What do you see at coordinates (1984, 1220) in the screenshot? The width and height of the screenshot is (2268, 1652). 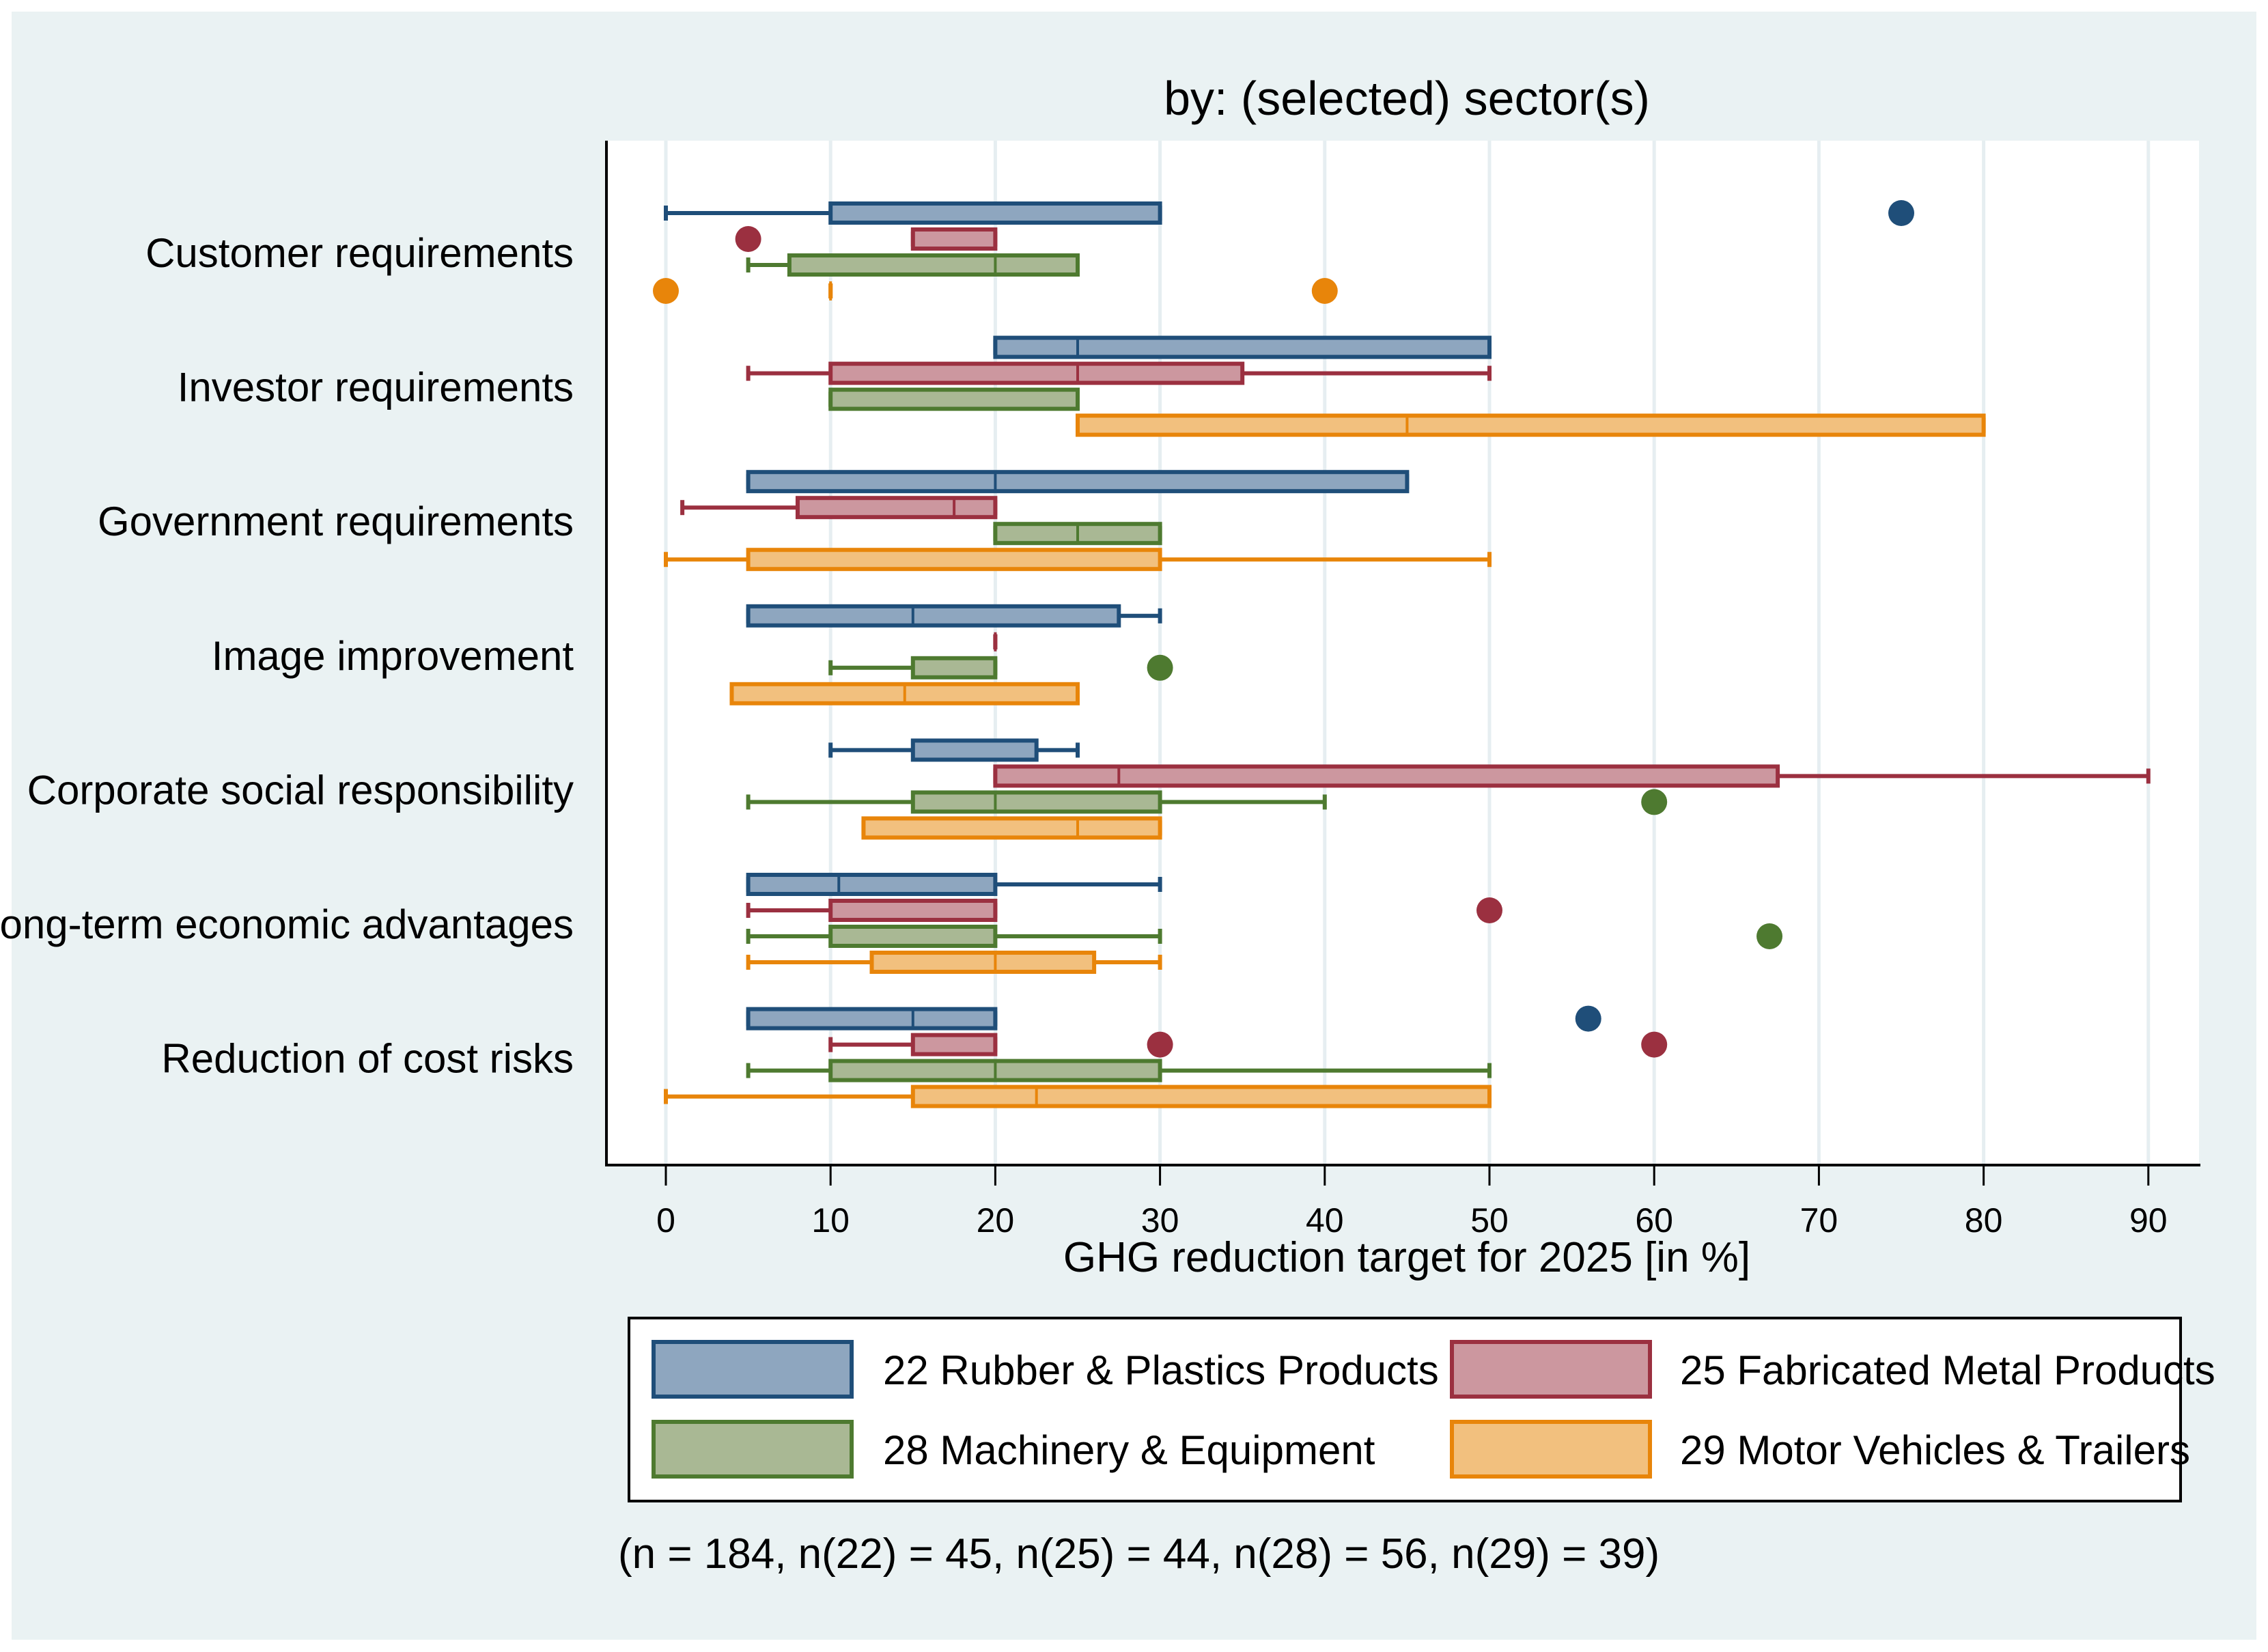 I see `x-tick-label-80: 80` at bounding box center [1984, 1220].